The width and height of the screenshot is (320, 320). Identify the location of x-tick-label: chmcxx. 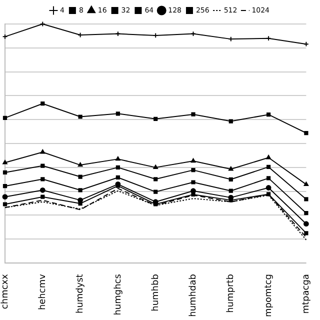
(5, 291).